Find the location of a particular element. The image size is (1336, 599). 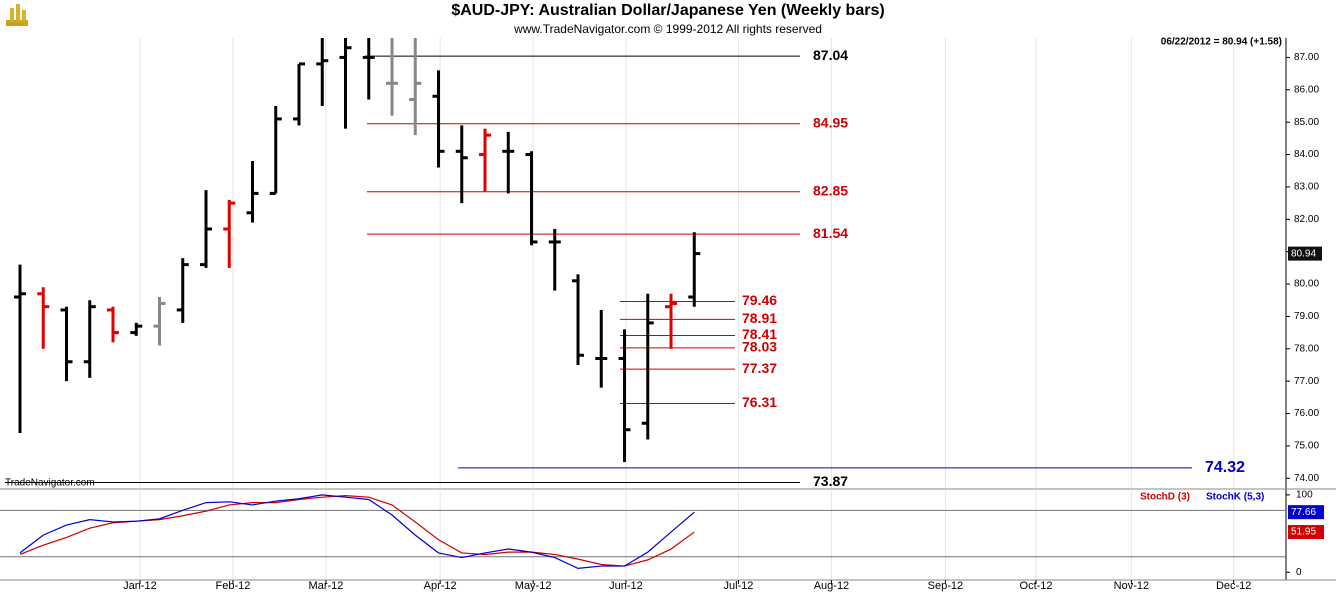

x-tick-label: Nov-12 is located at coordinates (1131, 586).